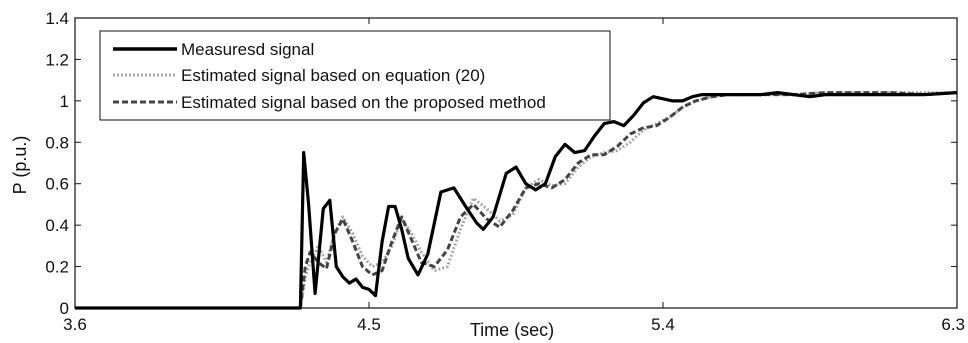 This screenshot has width=968, height=343. Describe the element at coordinates (512, 330) in the screenshot. I see `x-axis-label: Time (sec)` at that location.